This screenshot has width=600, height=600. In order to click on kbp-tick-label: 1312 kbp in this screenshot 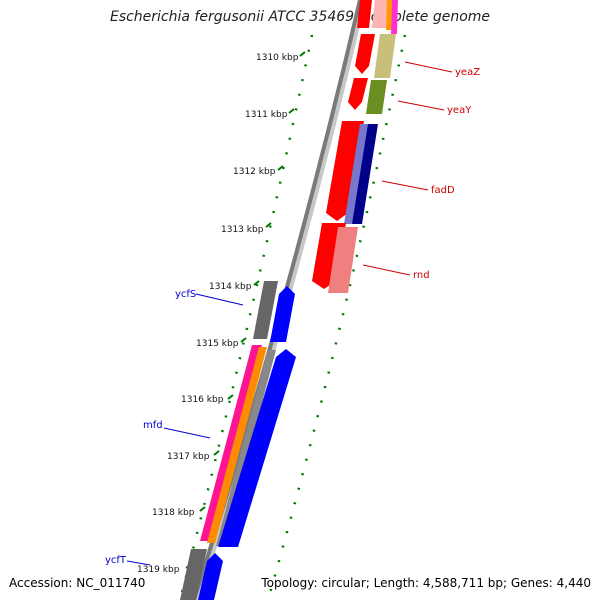, I will do `click(254, 172)`.